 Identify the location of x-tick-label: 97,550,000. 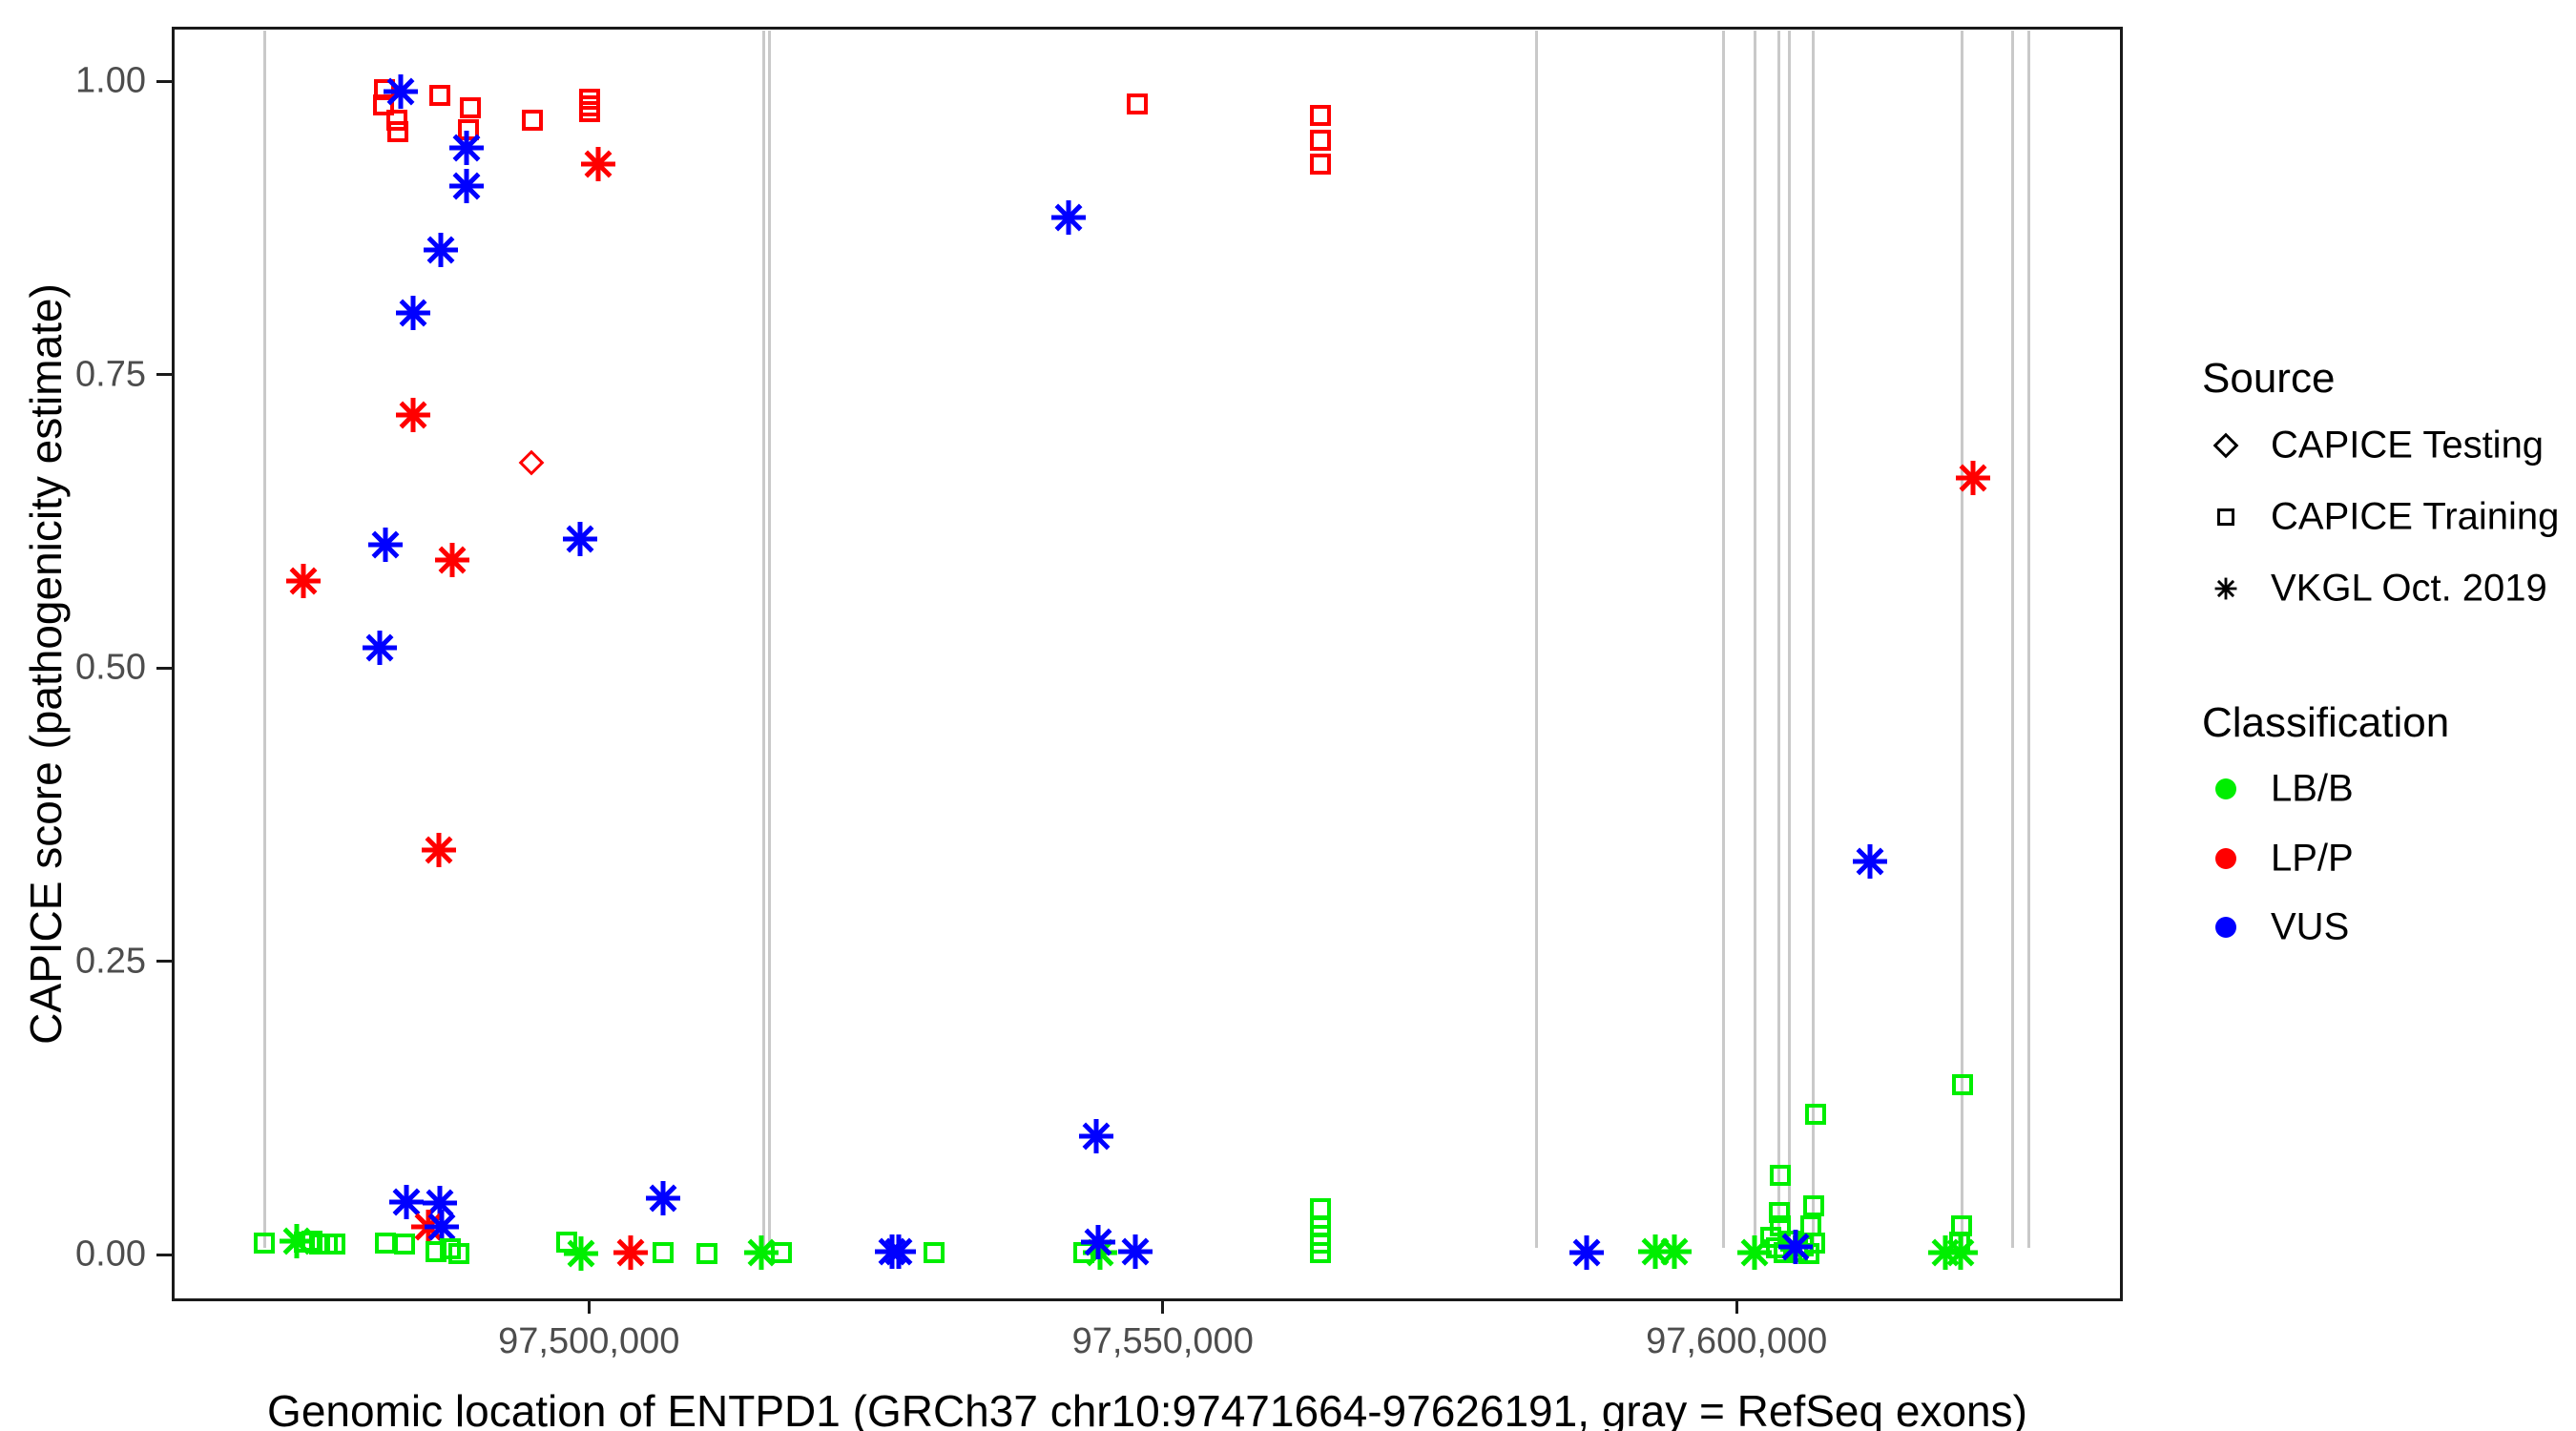
(1162, 1341).